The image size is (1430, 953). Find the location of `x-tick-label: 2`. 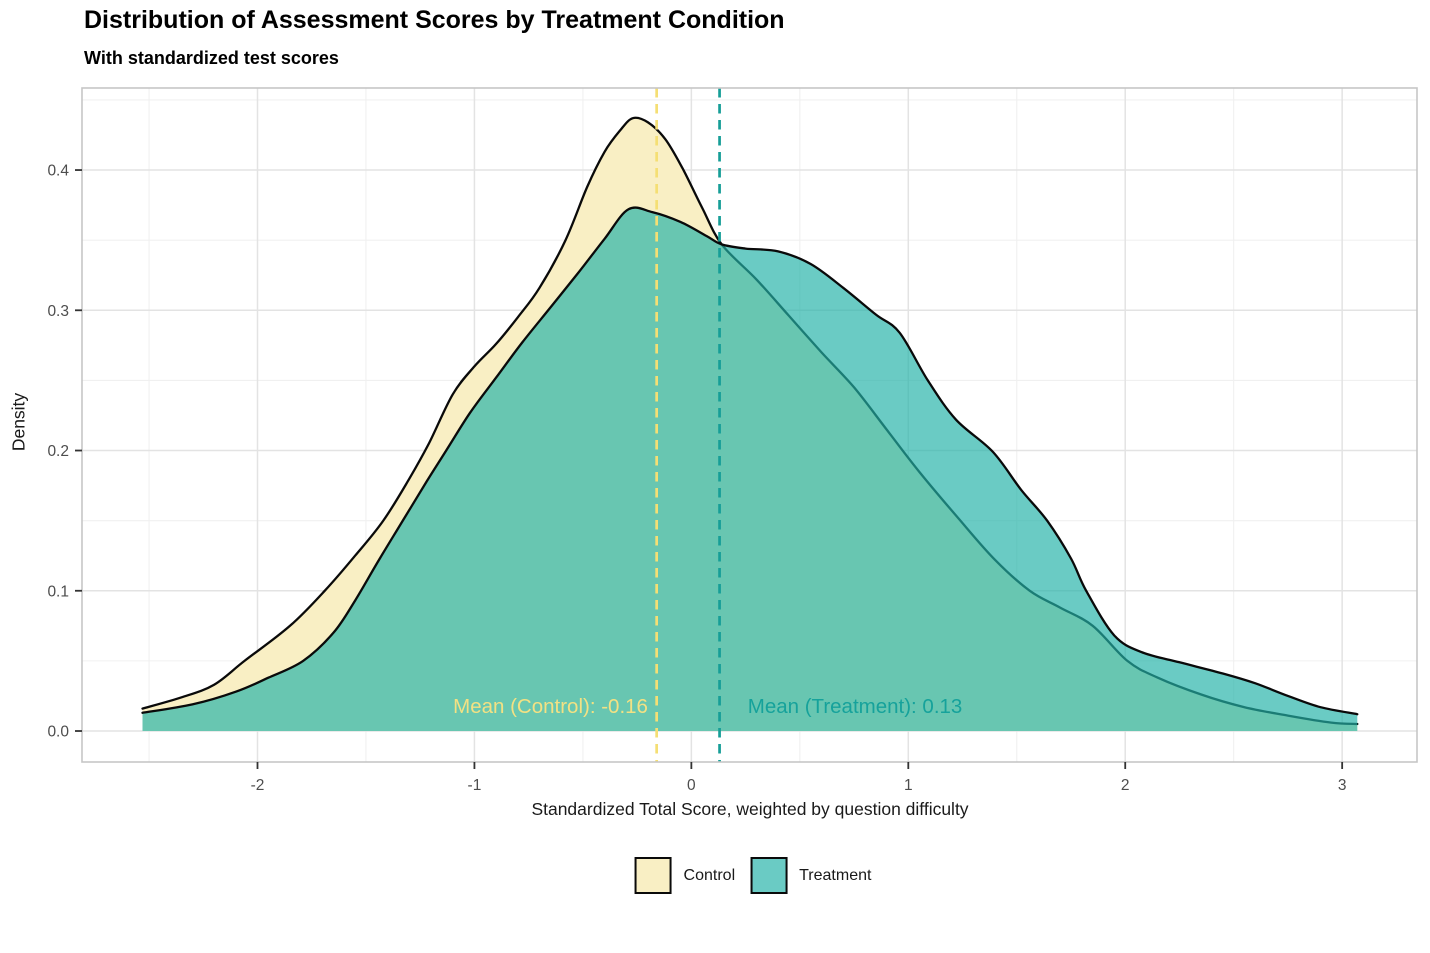

x-tick-label: 2 is located at coordinates (1125, 785).